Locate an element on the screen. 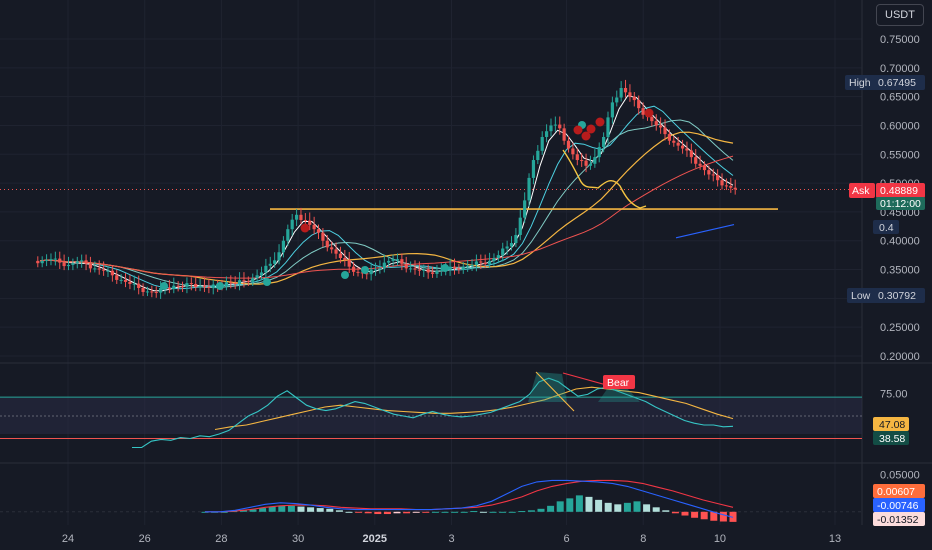 The image size is (932, 550). countdown-tag: 01:12:00 is located at coordinates (900, 204).